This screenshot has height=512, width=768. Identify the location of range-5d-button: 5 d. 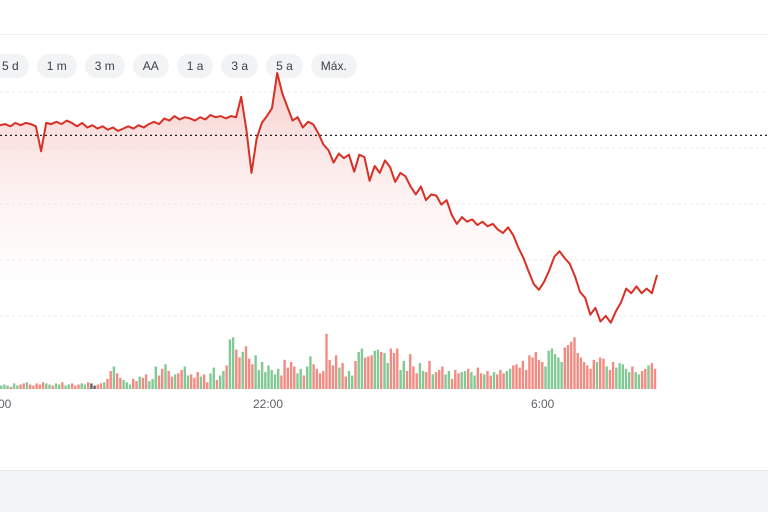
(14, 66).